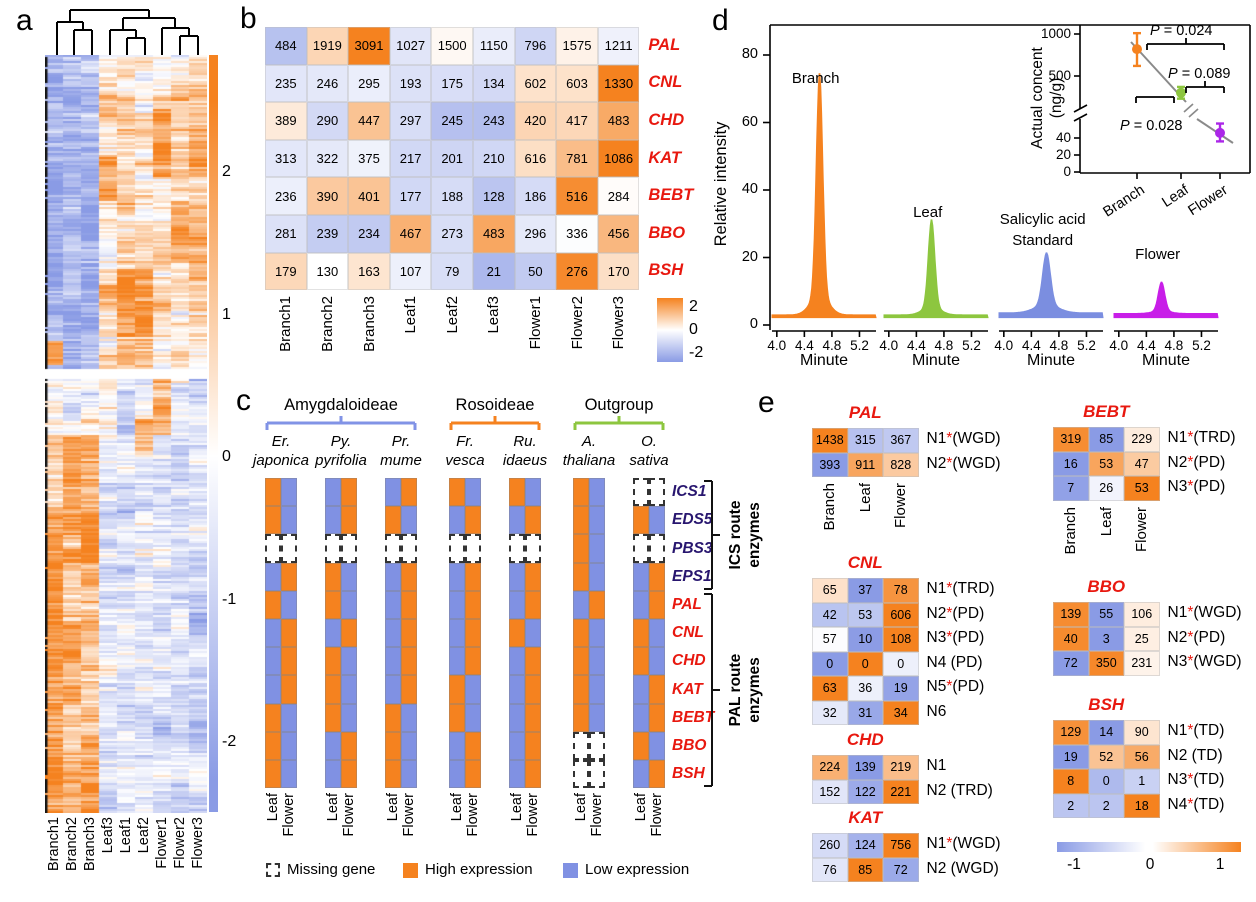 Image resolution: width=1256 pixels, height=902 pixels. I want to click on b-heatmap-cell: 235, so click(286, 83).